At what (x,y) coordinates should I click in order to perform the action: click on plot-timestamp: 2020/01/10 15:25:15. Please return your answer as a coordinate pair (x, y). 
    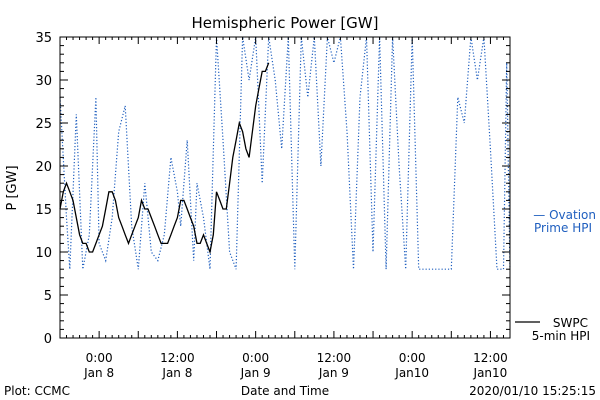
    Looking at the image, I should click on (532, 391).